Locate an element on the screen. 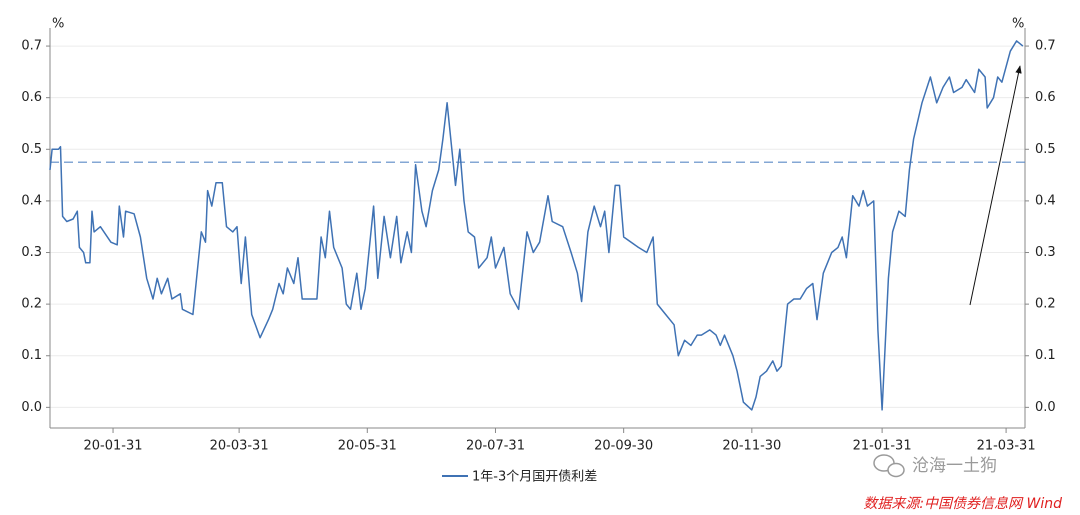  y2-tick-label: 0.0 is located at coordinates (1045, 407).